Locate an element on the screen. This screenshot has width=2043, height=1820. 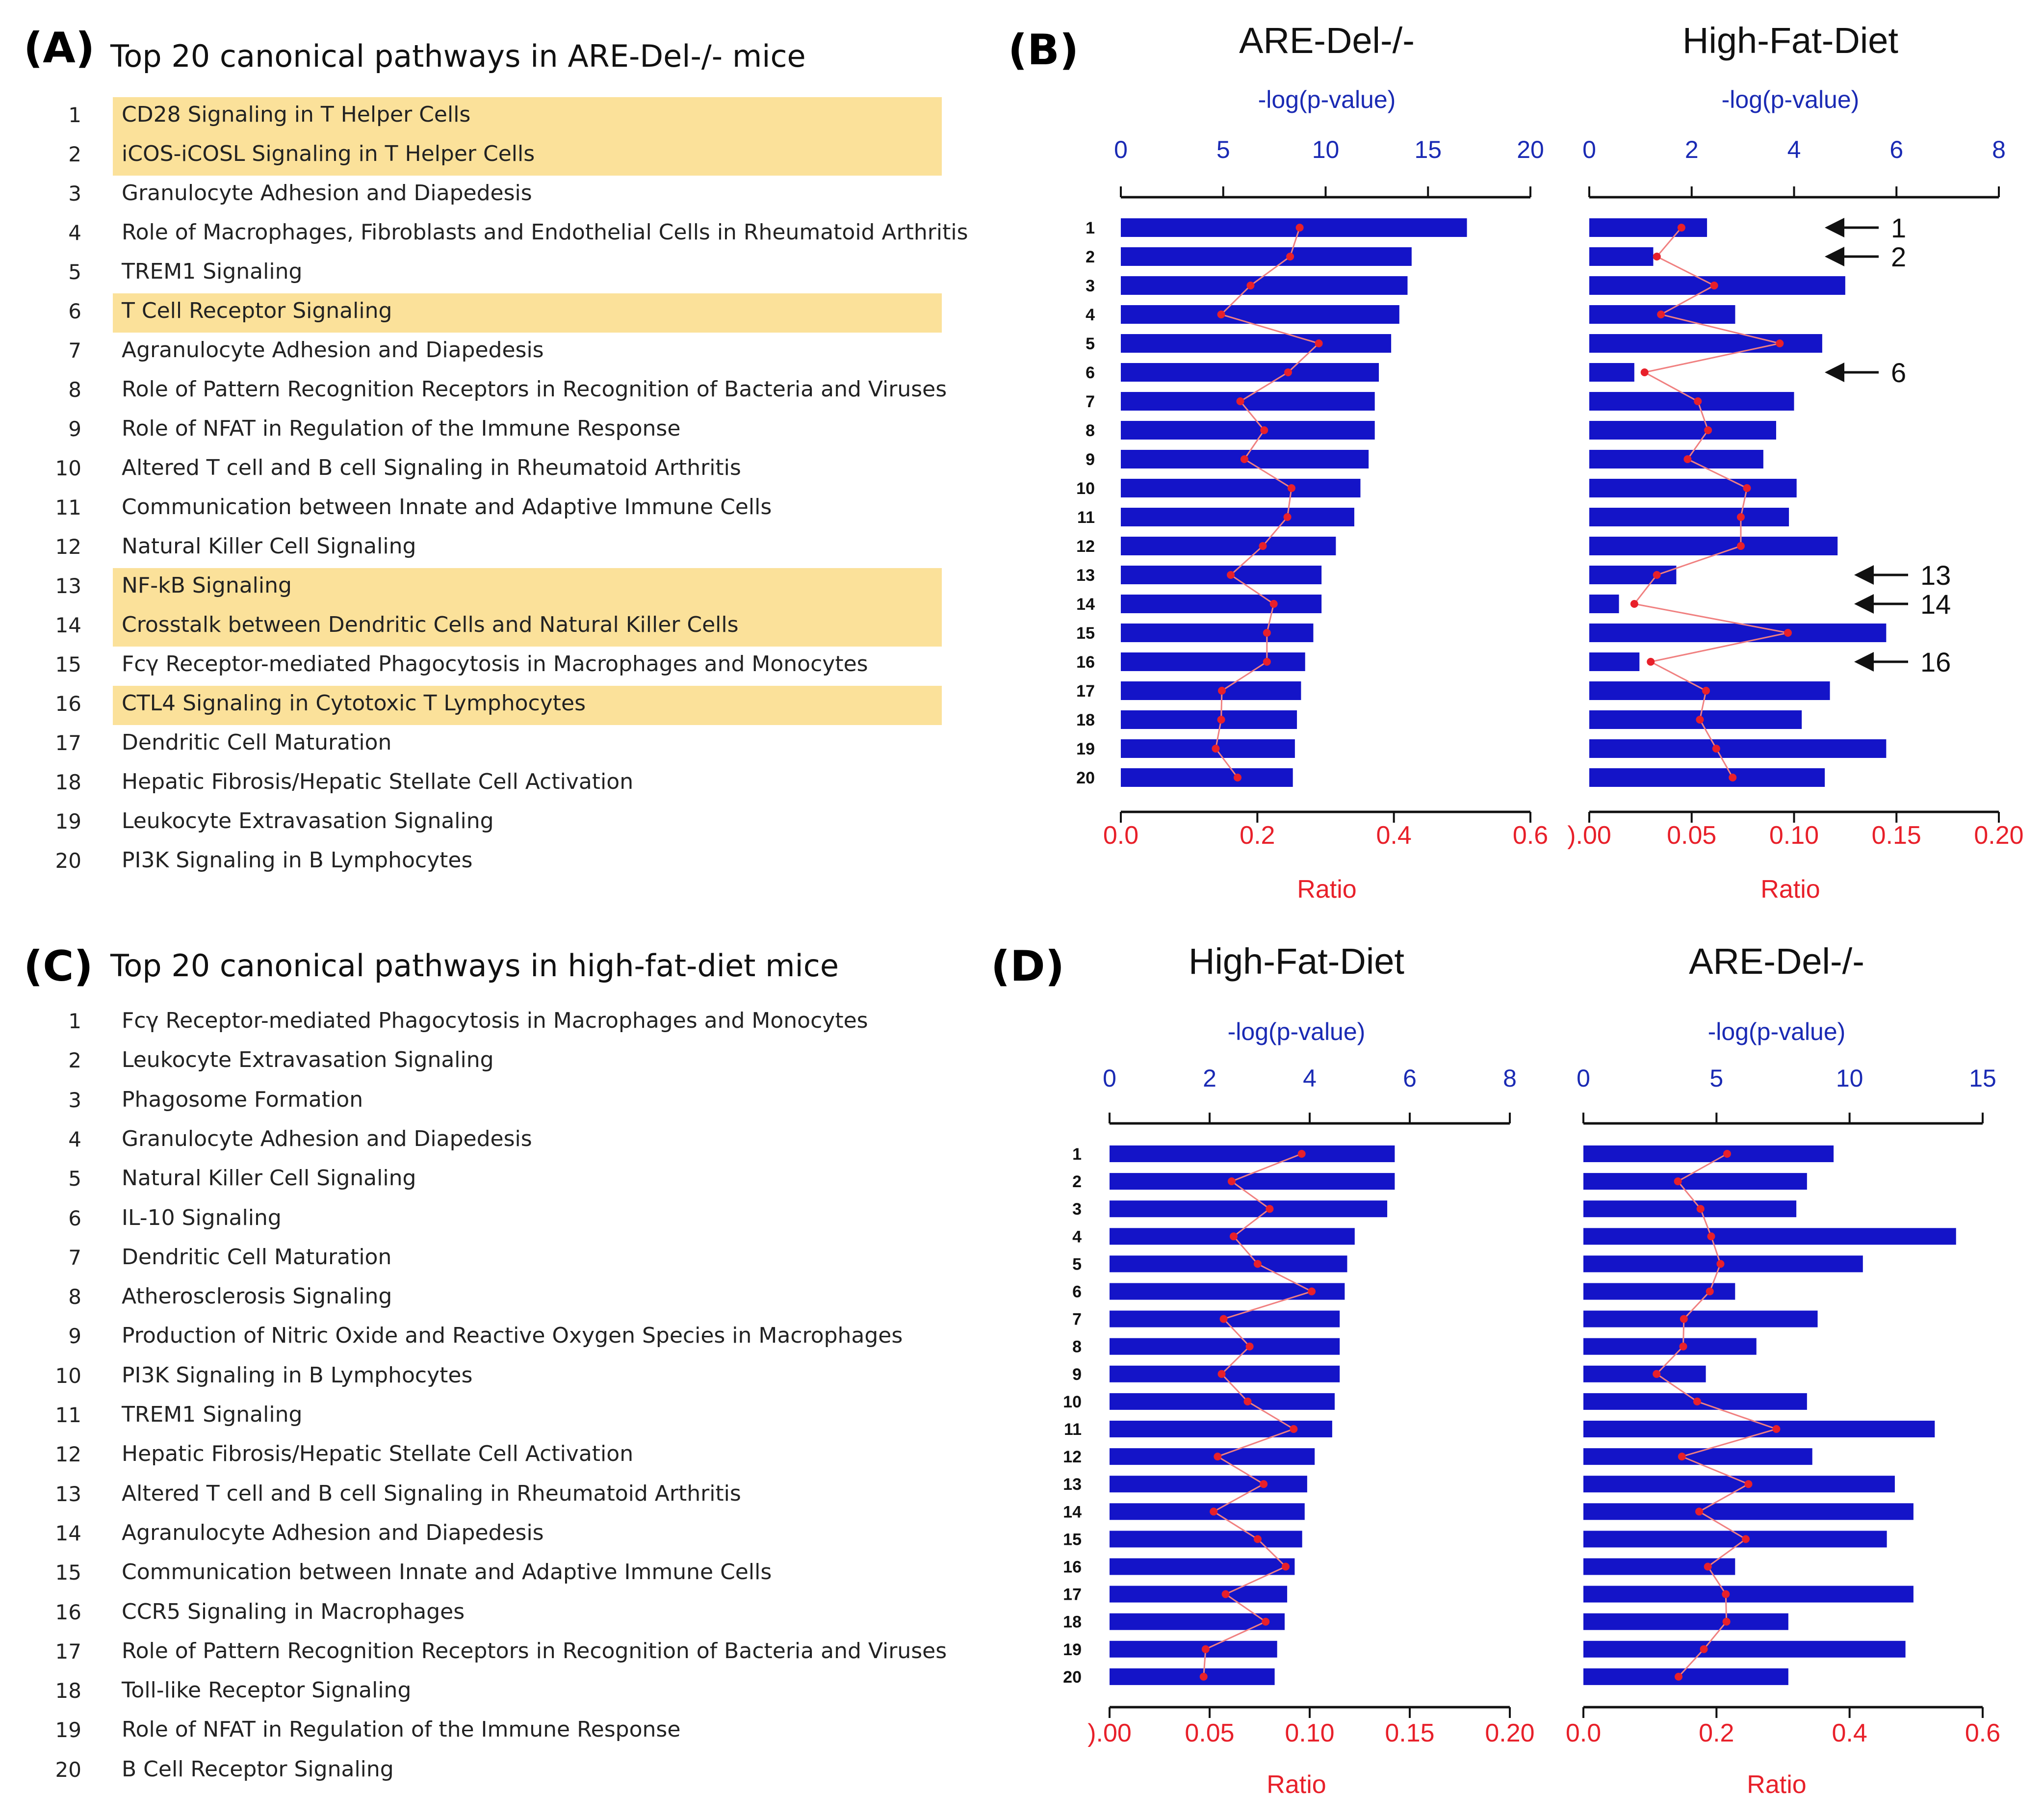
panel-c-letter: (C) is located at coordinates (58, 966).